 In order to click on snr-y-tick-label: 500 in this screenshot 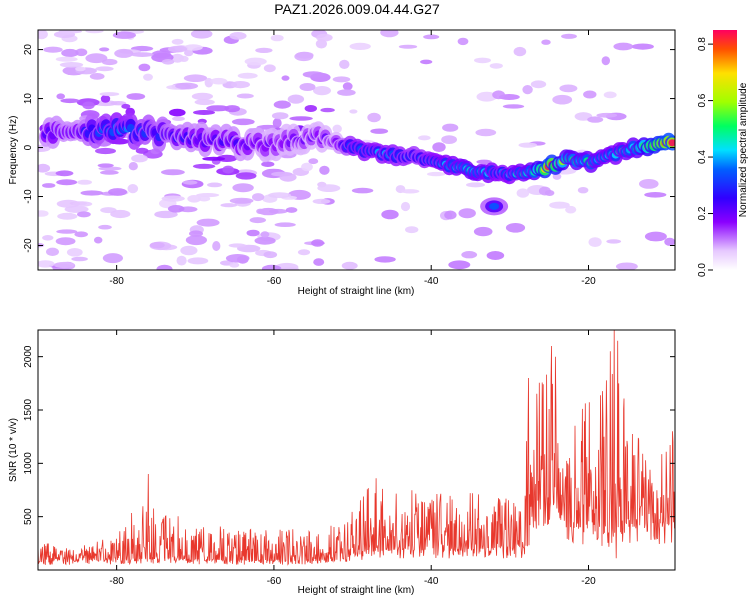, I will do `click(28, 516)`.